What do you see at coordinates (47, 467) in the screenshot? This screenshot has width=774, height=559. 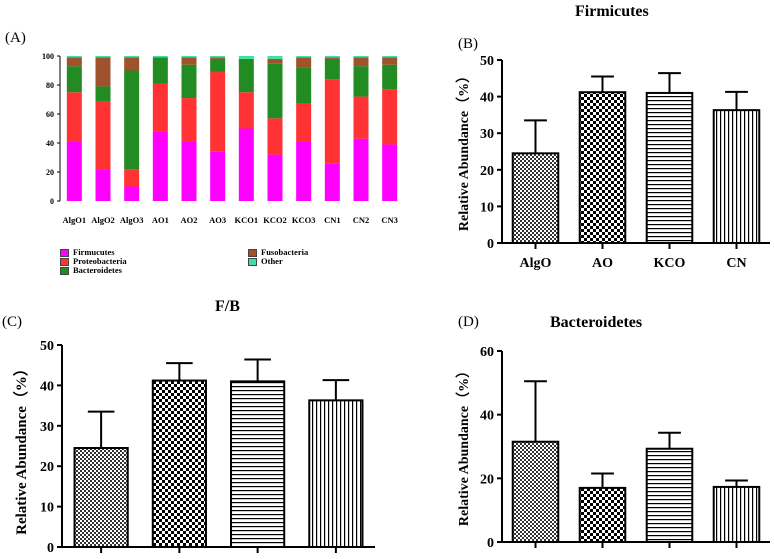 I see `y-tick-label: 20` at bounding box center [47, 467].